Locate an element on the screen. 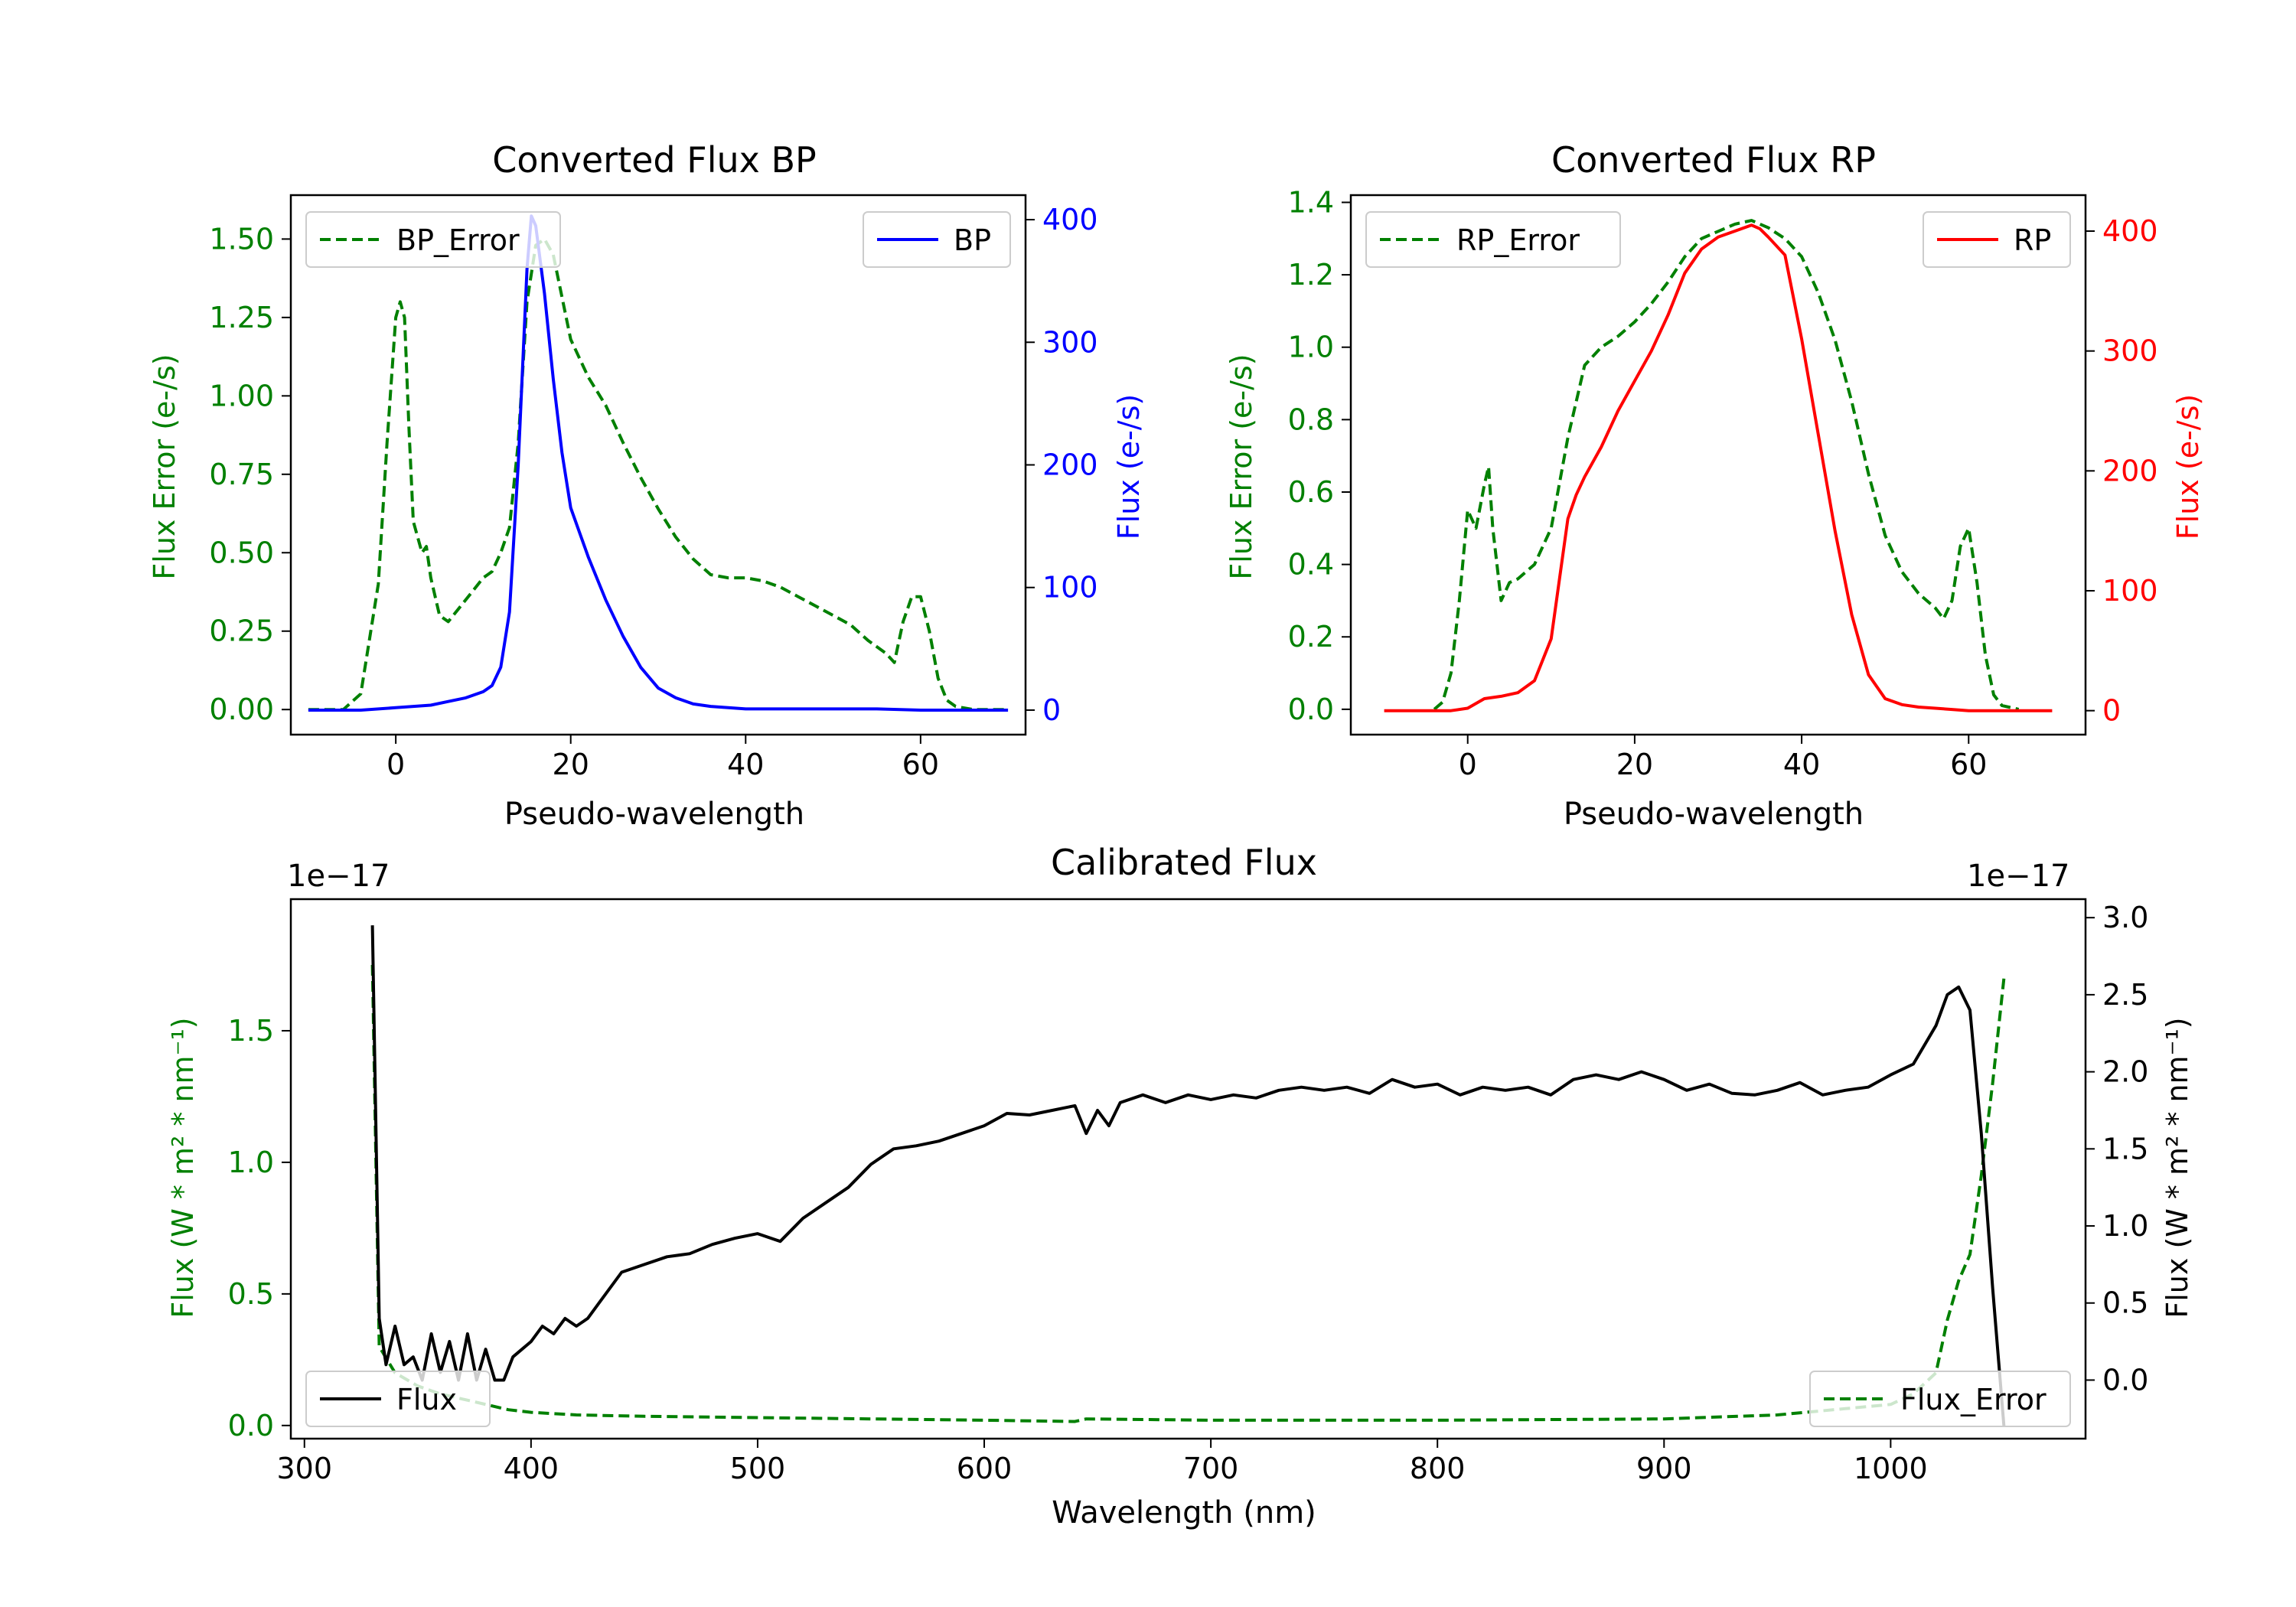  y-tick-label-right: 2.0 is located at coordinates (2125, 1072).